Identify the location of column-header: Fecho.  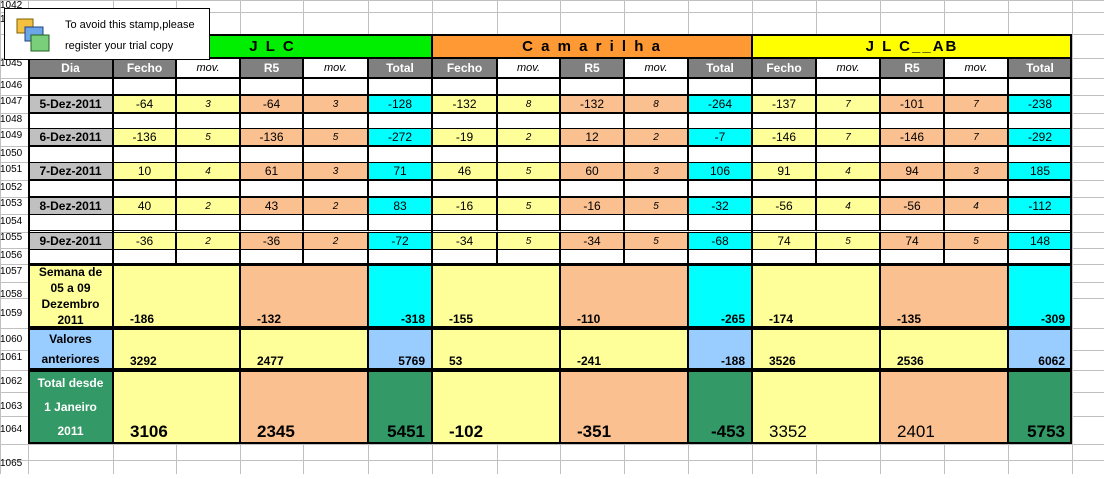
(464, 68).